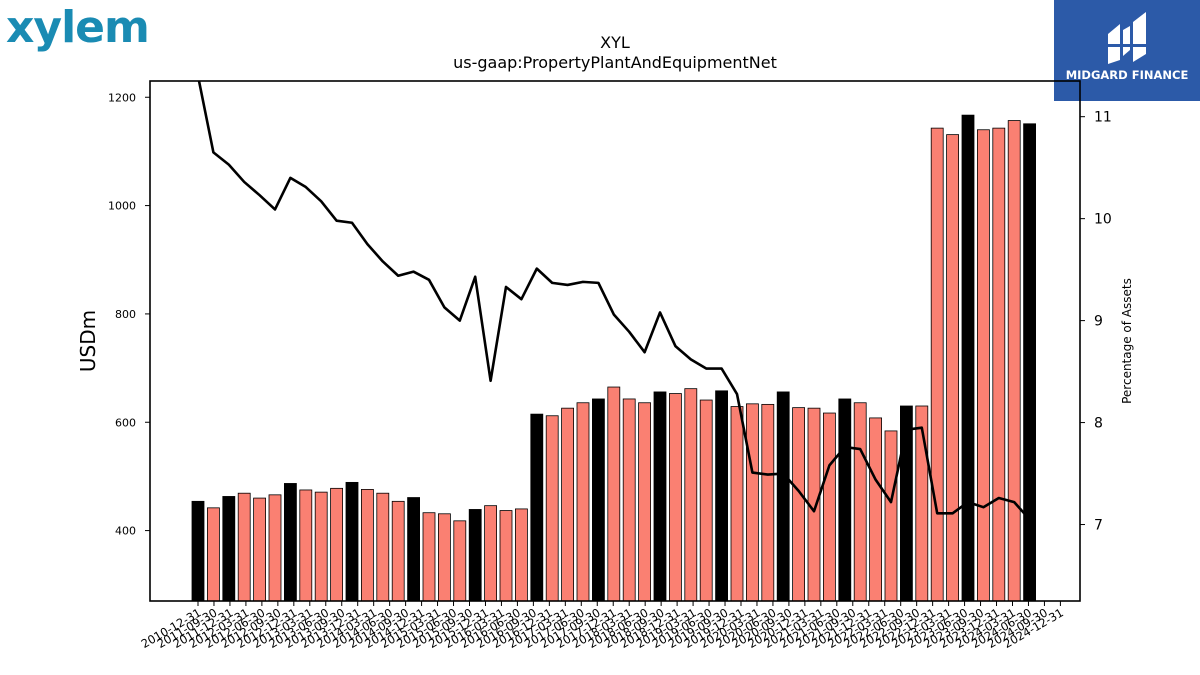 The image size is (1200, 675). I want to click on y2-tick-label: 11, so click(1103, 118).